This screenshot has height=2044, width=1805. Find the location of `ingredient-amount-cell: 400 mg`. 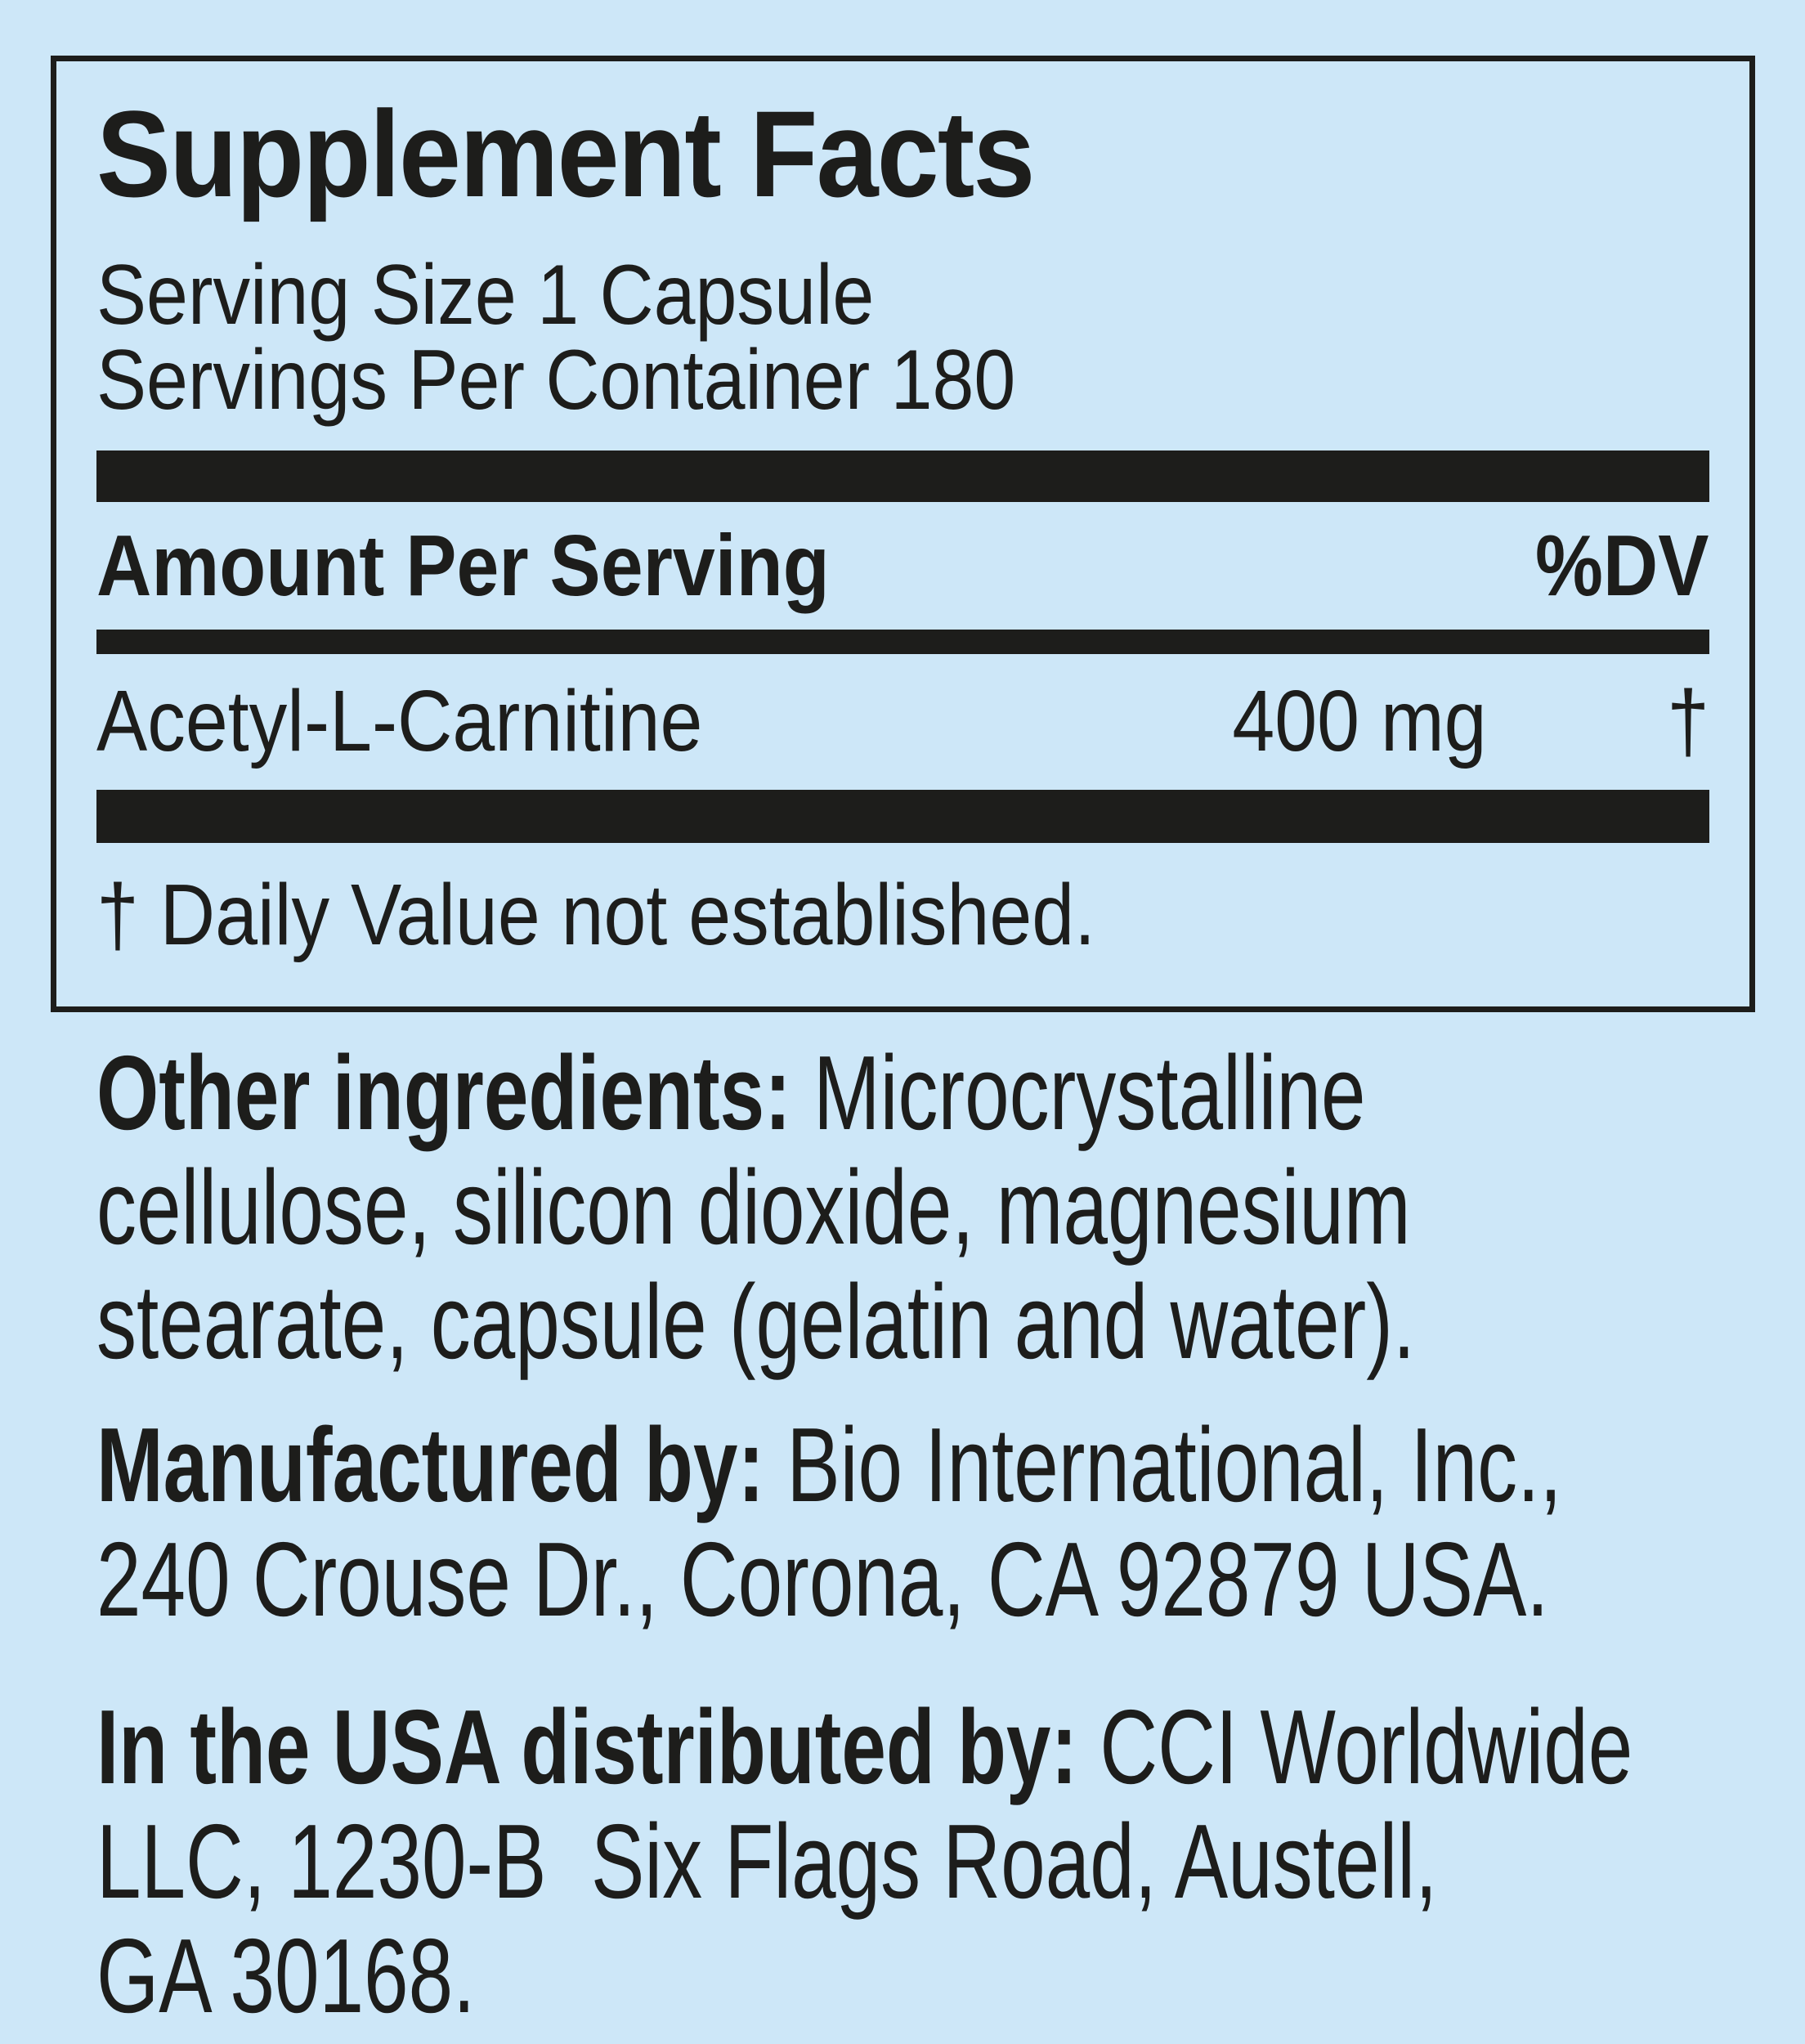

ingredient-amount-cell: 400 mg is located at coordinates (1342, 721).